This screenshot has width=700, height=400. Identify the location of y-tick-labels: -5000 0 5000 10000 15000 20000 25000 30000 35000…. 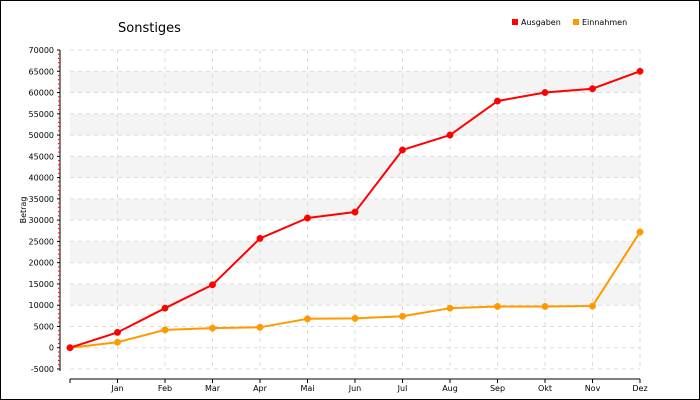
(41, 210).